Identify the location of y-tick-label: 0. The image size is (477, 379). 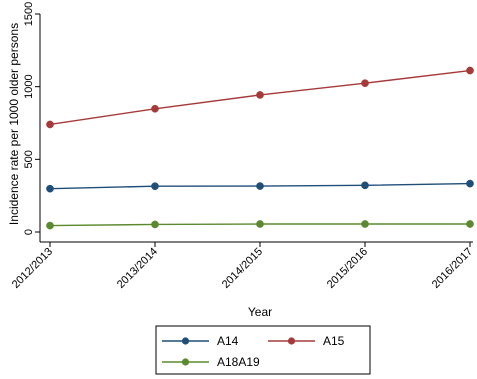
(29, 232).